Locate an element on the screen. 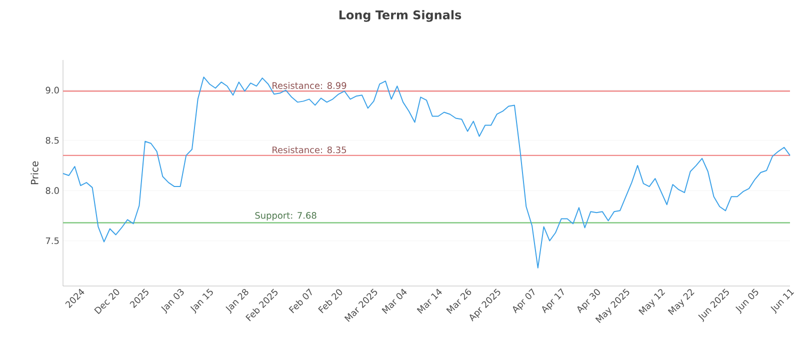 This screenshot has height=350, width=800. chart-title: Long Term Signals is located at coordinates (400, 16).